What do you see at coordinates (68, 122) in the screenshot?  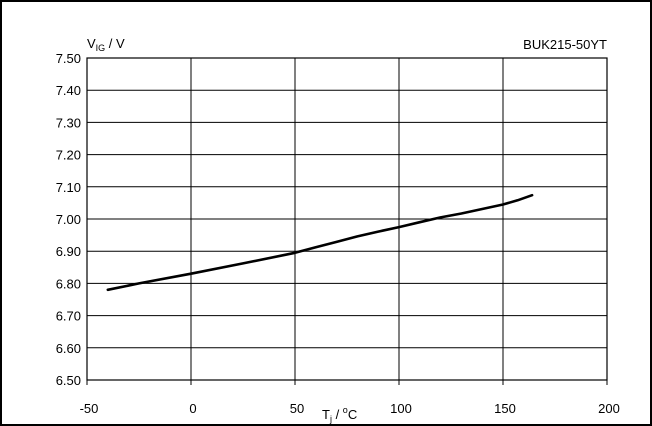 I see `y-tick-label: 7.30` at bounding box center [68, 122].